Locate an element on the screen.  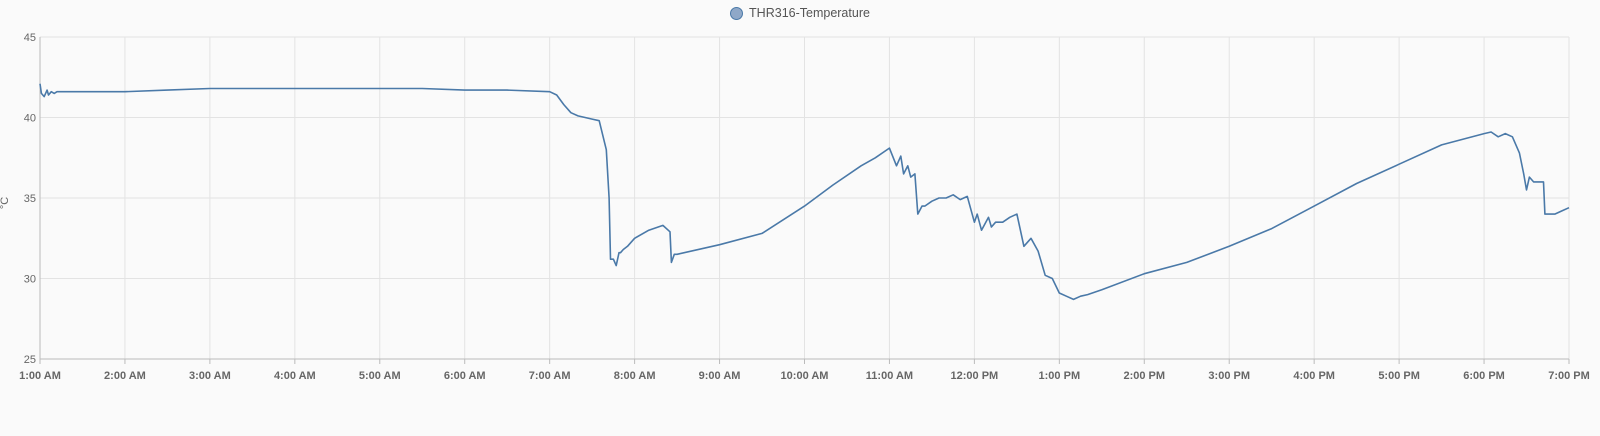
x-tick-label: 3:00 AM is located at coordinates (210, 376).